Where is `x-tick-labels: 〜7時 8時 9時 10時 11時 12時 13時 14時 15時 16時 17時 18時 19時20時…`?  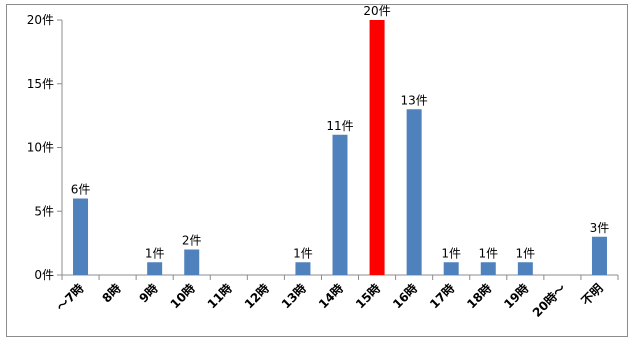 x-tick-labels: 〜7時 8時 9時 10時 11時 12時 13時 14時 15時 16時 17時 18時 19時20時… is located at coordinates (329, 300).